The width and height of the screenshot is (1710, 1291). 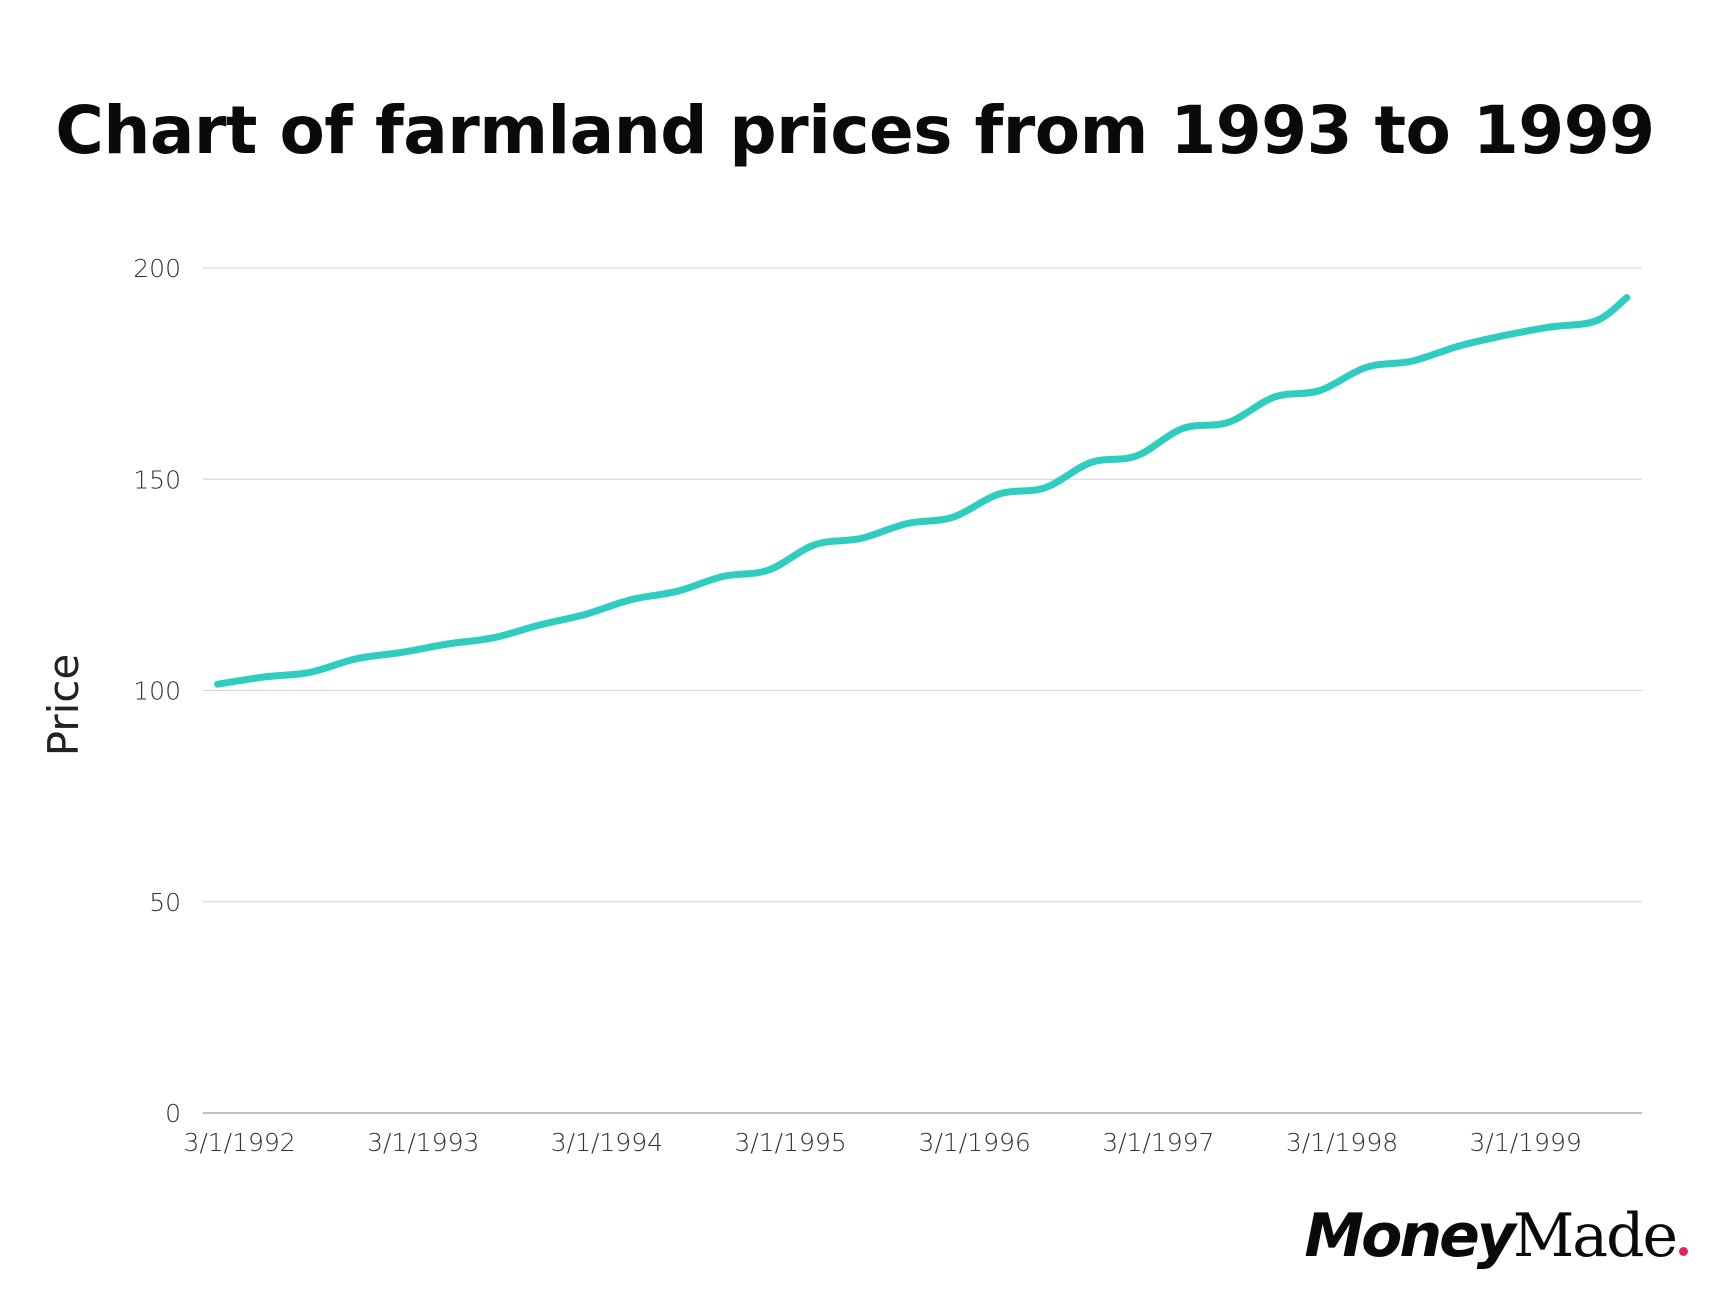 I want to click on x-tick-label: 3/1/1997, so click(x=1158, y=1142).